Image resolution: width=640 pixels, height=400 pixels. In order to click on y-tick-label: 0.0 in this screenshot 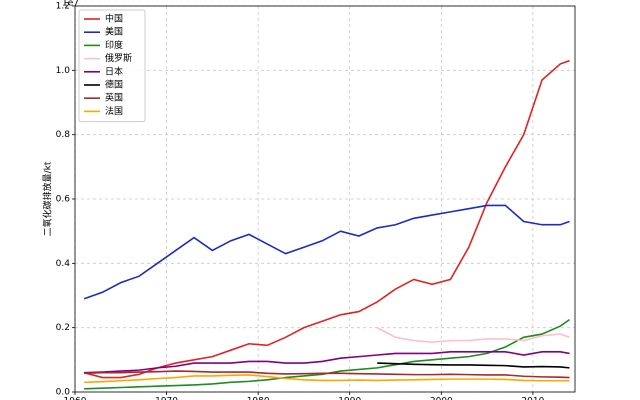, I will do `click(63, 393)`.